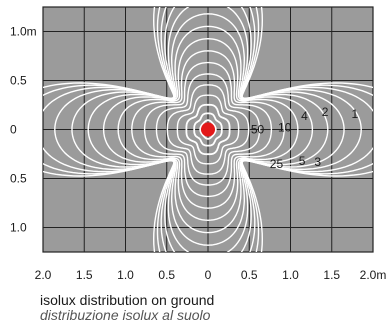 This screenshot has height=336, width=386. I want to click on chart-caption: isolux distribution on ground, so click(127, 300).